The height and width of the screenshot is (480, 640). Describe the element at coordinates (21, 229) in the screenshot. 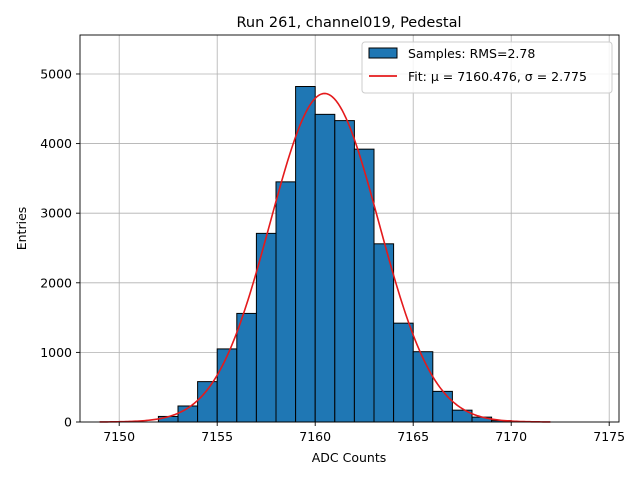

I see `y-axis-label: Entries` at that location.